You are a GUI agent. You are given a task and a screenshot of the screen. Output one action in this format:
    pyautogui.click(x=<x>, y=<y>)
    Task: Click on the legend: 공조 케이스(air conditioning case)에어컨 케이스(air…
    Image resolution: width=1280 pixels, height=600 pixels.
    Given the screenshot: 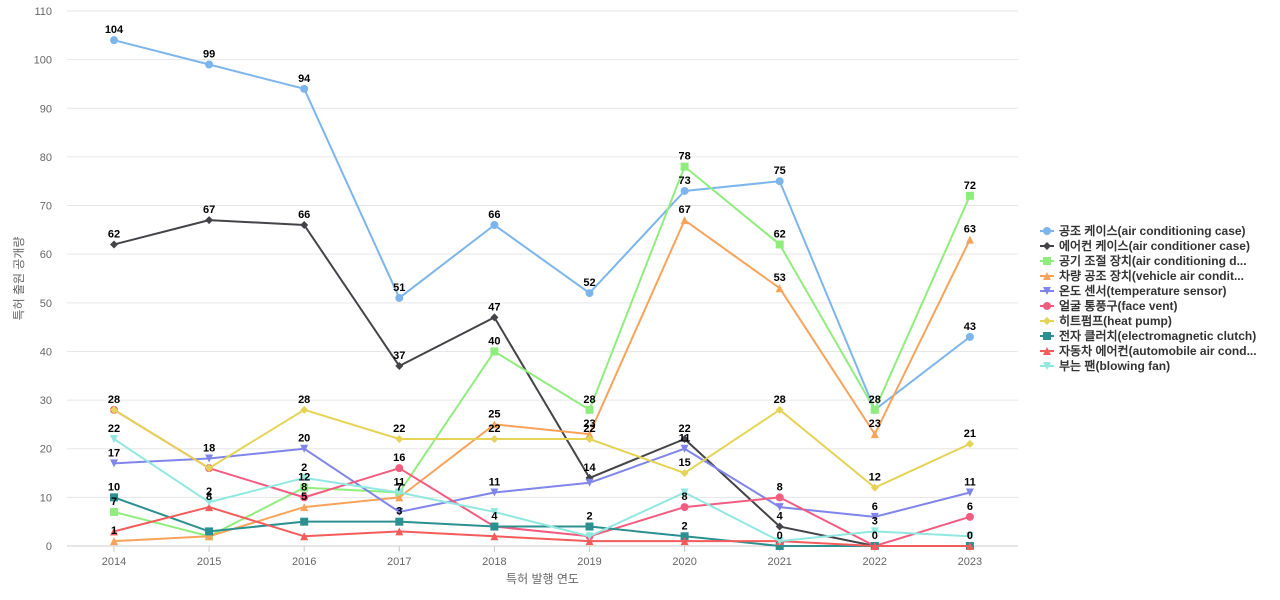 What is the action you would take?
    pyautogui.click(x=1148, y=298)
    